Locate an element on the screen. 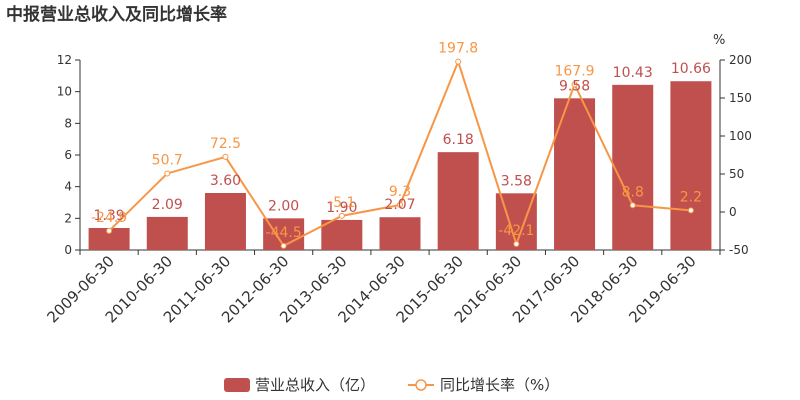 This screenshot has width=800, height=400. line-value-label: 2.2 is located at coordinates (691, 197).